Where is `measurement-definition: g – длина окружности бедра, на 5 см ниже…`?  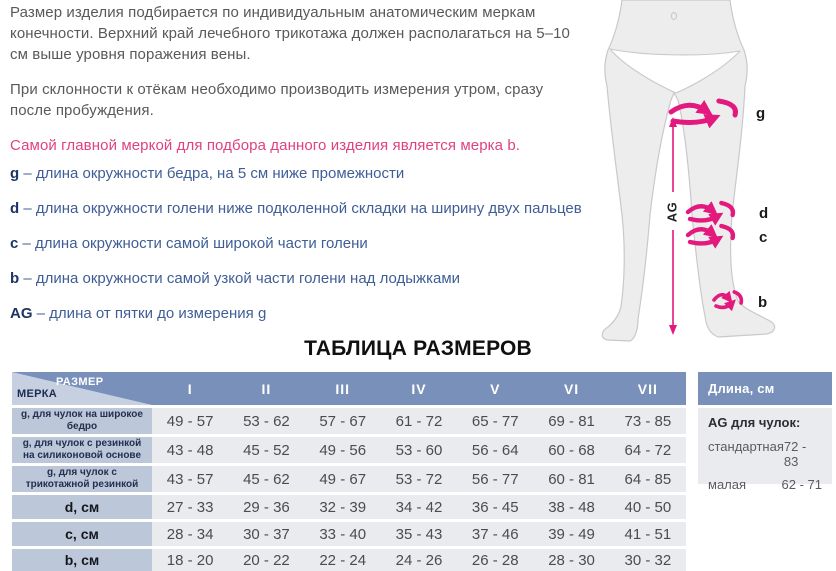
measurement-definition: g – длина окружности бедра, на 5 см ниже… is located at coordinates (340, 173).